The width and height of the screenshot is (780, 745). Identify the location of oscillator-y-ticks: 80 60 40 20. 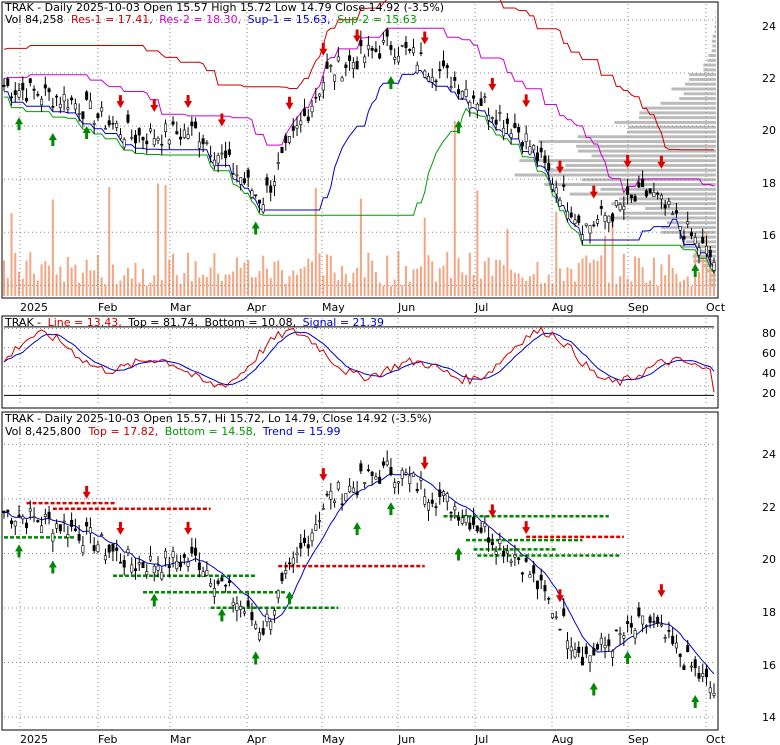
(769, 363).